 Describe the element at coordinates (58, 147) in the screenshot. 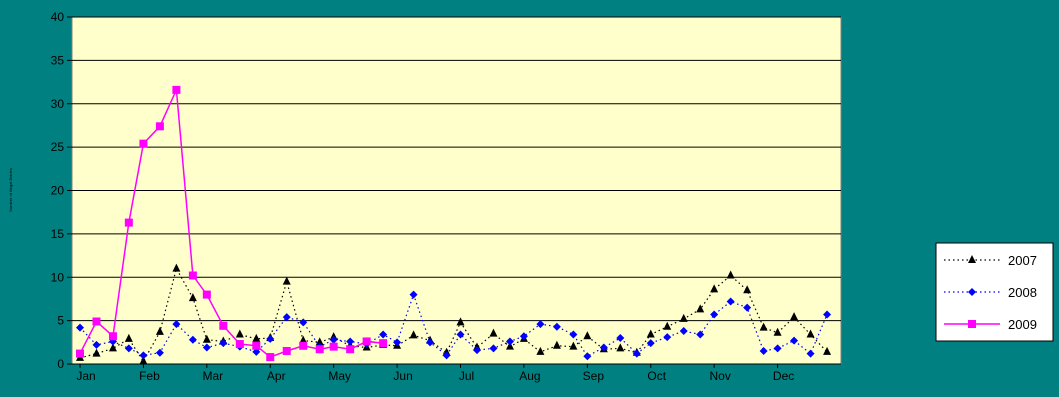

I see `y-tick-label: 25` at that location.